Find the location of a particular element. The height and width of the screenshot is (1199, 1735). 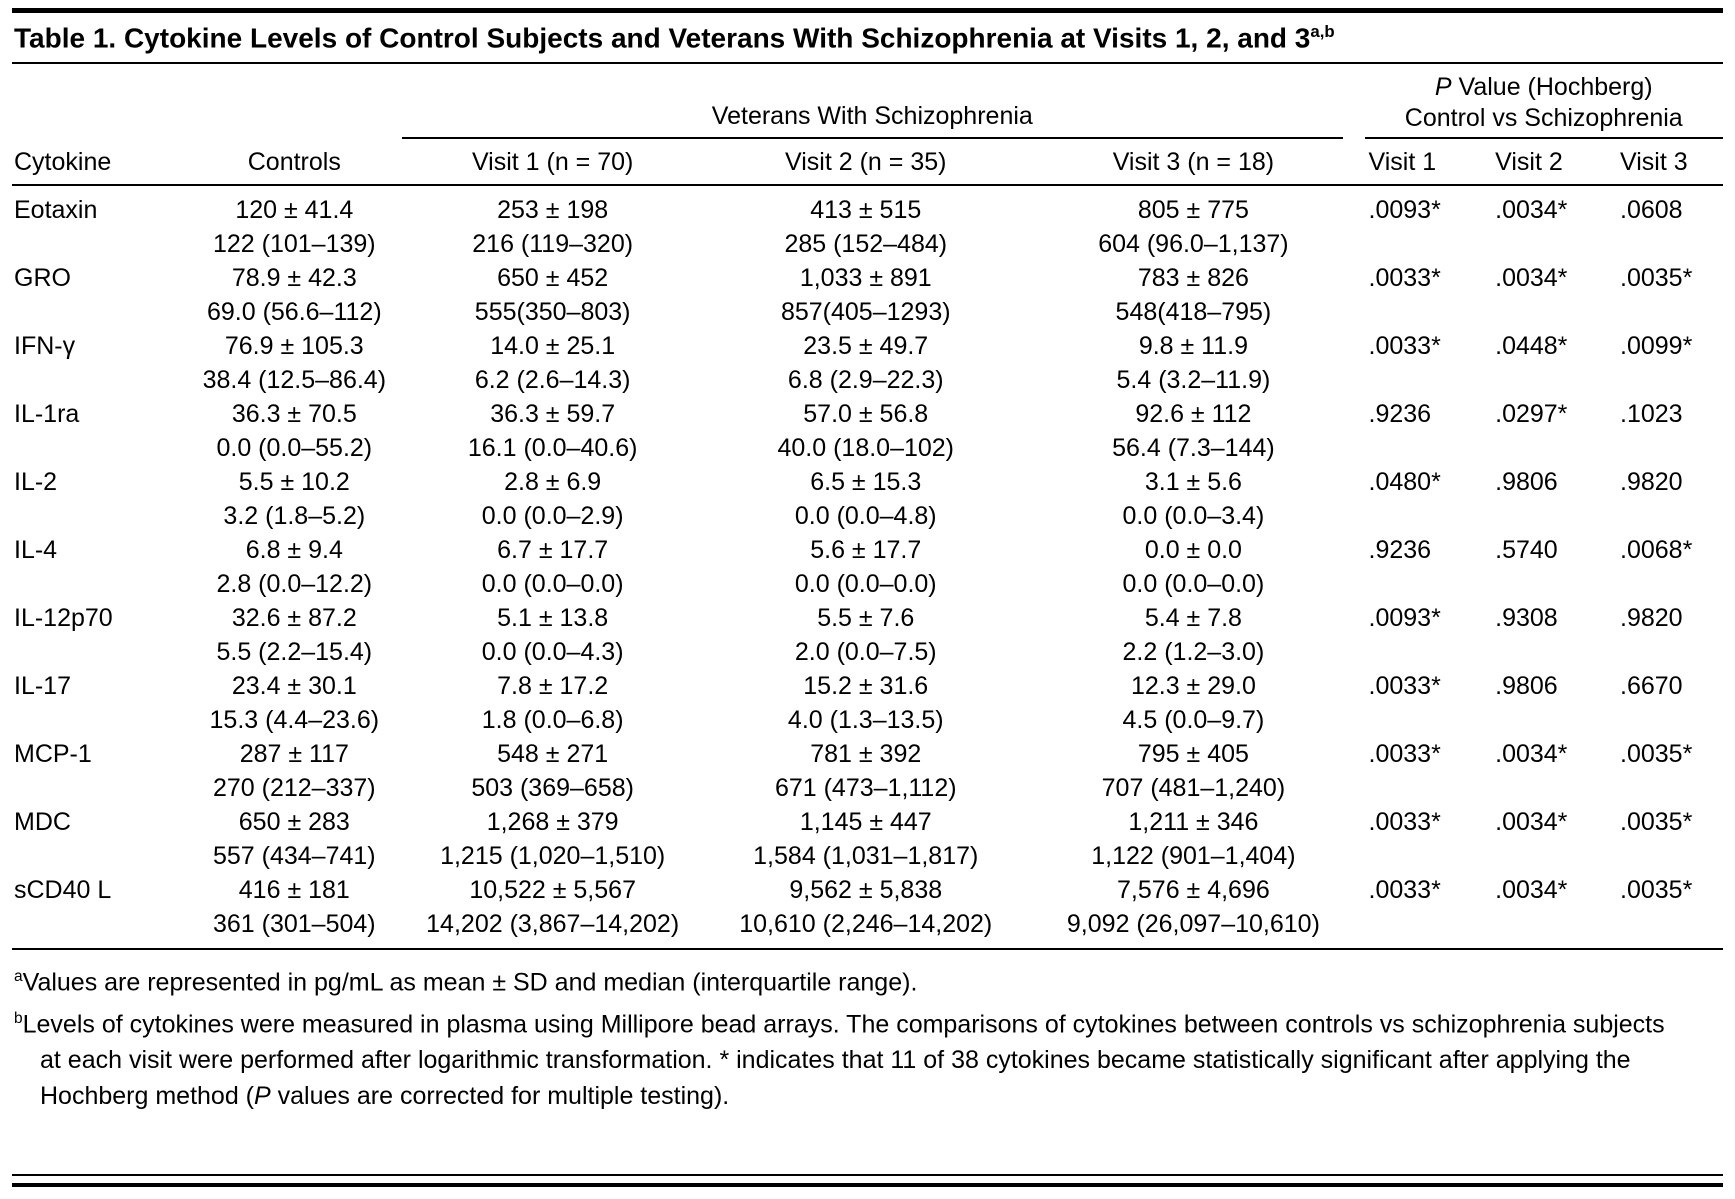

controls-median-iqr: 361 (301–504) is located at coordinates (294, 929).